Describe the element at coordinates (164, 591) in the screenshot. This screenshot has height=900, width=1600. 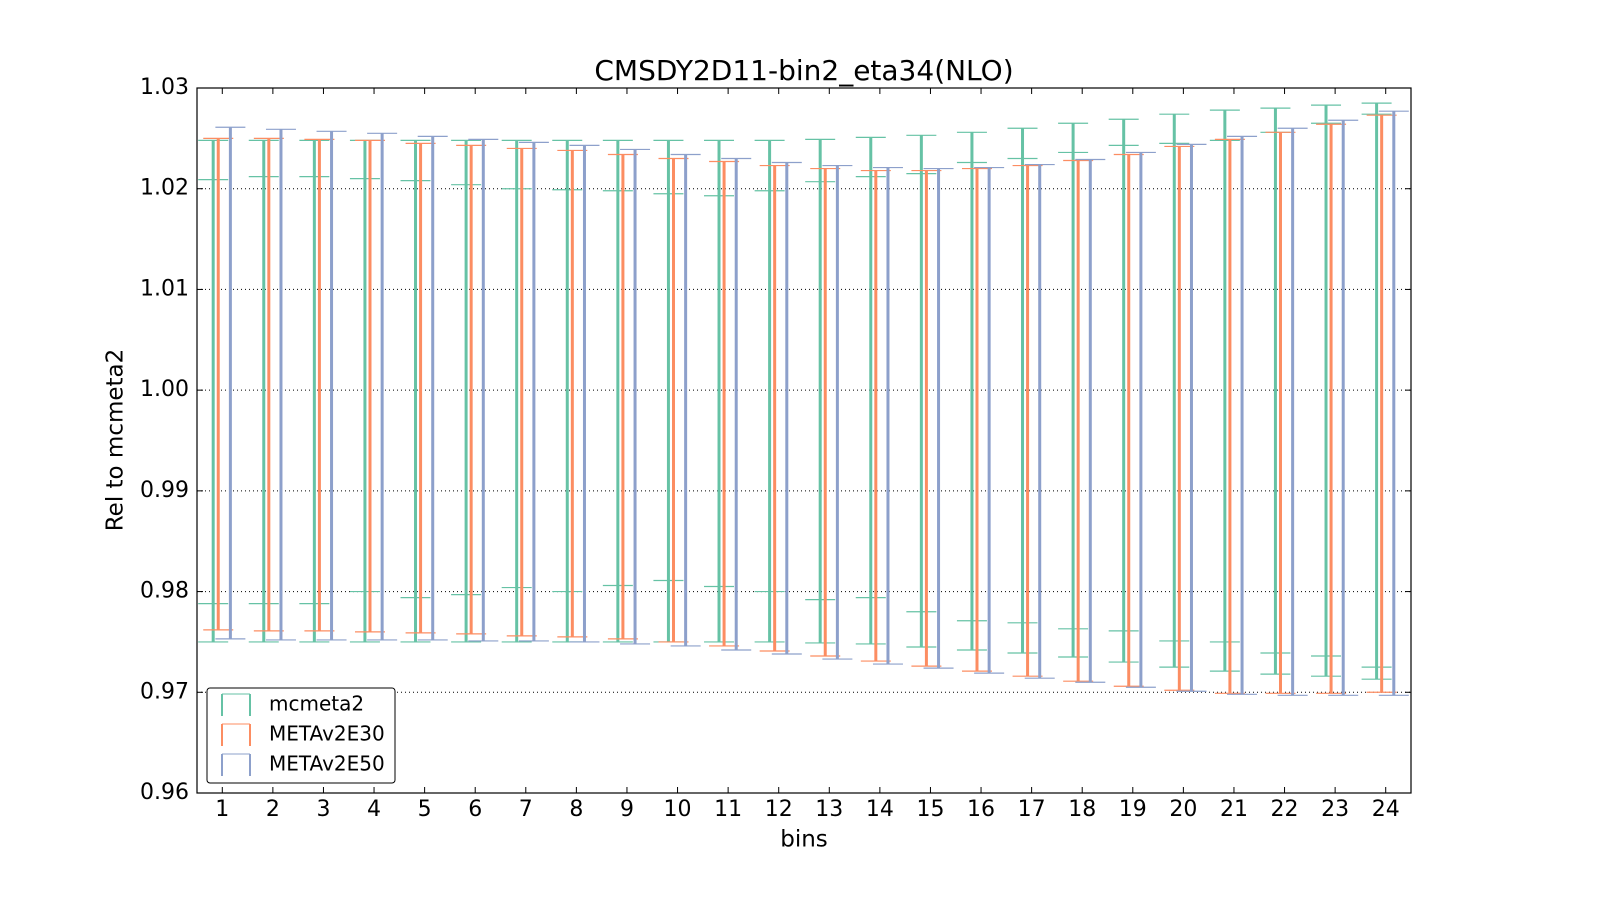
I see `y-tick-label: 0.98` at that location.